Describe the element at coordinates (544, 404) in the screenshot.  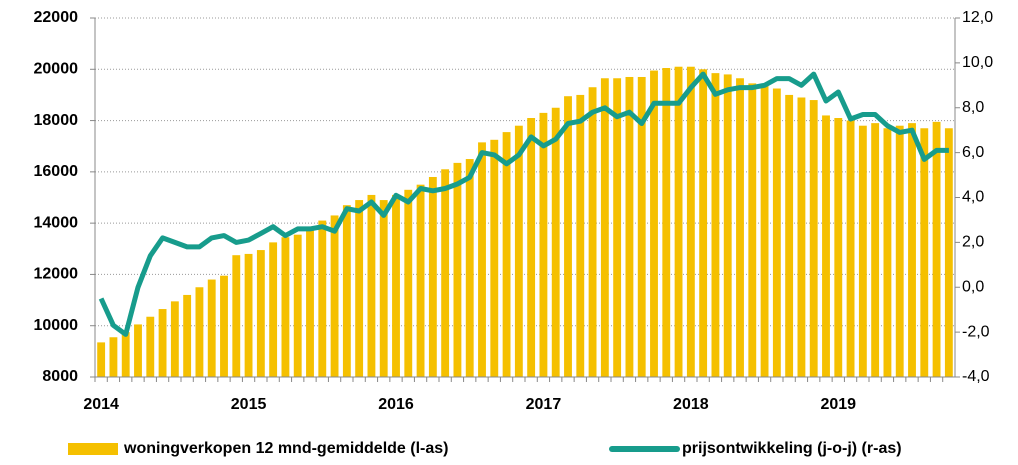
I see `x-tick-label: 2017` at that location.